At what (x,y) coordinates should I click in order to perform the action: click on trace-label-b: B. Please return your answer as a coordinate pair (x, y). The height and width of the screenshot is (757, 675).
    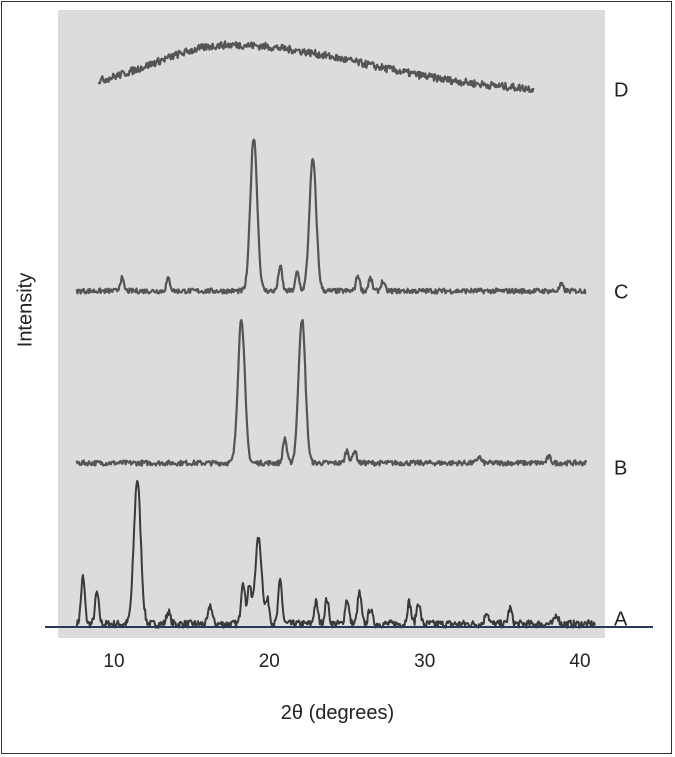
    Looking at the image, I should click on (620, 468).